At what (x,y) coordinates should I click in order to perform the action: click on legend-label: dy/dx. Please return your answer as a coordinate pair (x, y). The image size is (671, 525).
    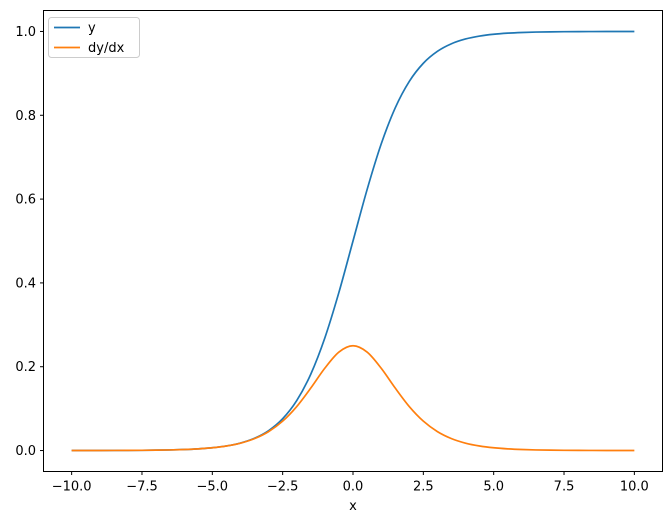
    Looking at the image, I should click on (106, 48).